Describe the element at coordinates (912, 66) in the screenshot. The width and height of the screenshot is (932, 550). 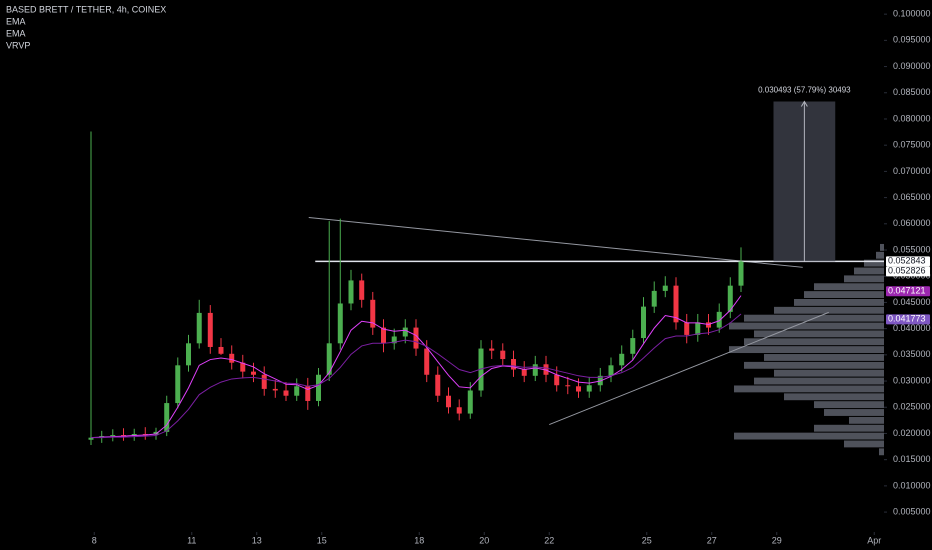
I see `y-tick-label: 0.090000` at that location.